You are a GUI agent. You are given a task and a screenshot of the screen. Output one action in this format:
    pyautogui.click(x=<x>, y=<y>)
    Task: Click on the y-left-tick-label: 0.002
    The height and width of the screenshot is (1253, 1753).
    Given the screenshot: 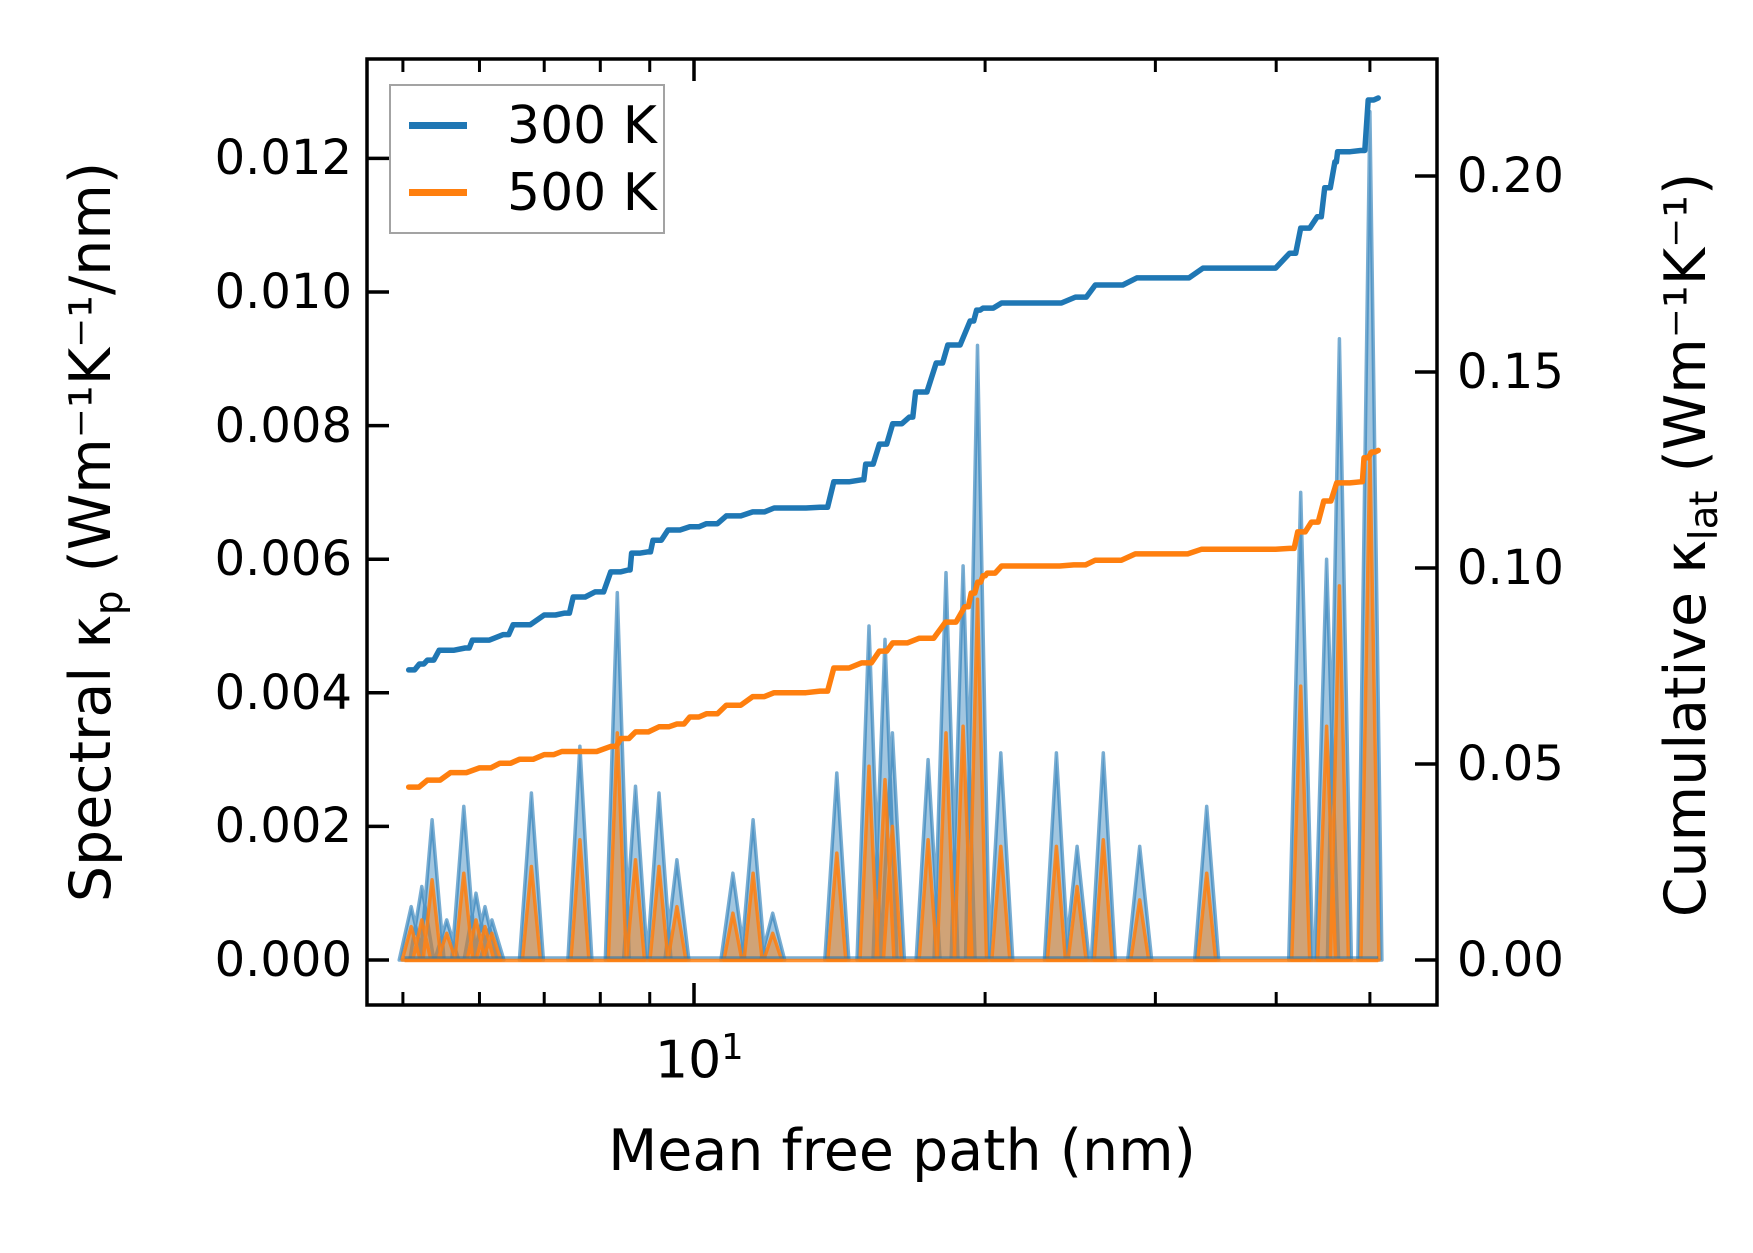 What is the action you would take?
    pyautogui.click(x=283, y=826)
    